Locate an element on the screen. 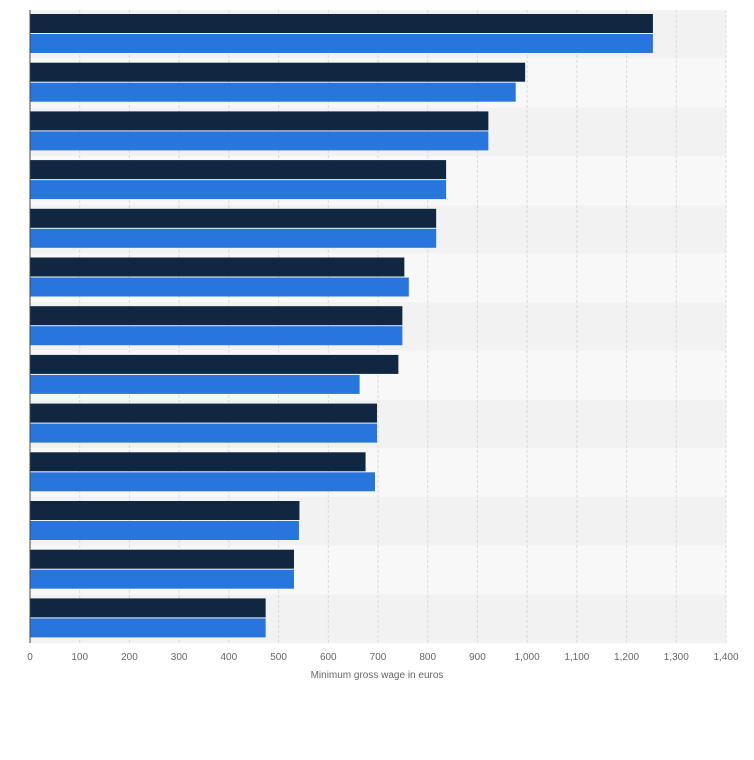 Image resolution: width=754 pixels, height=760 pixels. x-tick-label: 400 is located at coordinates (229, 657).